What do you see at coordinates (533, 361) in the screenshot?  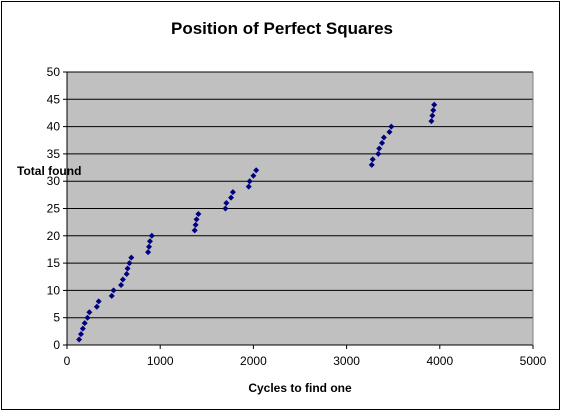 I see `x-tick-label: 5000` at bounding box center [533, 361].